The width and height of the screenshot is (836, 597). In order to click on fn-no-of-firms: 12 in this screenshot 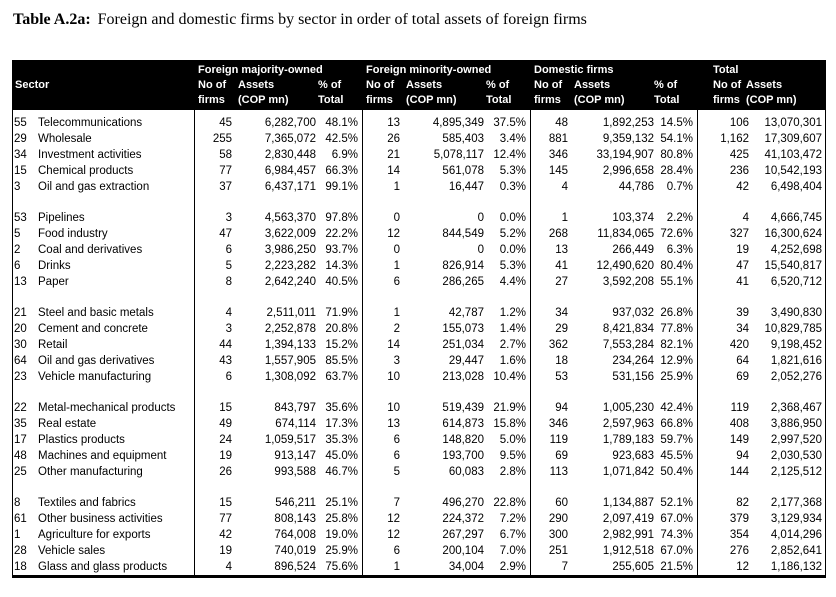, I will do `click(393, 519)`.